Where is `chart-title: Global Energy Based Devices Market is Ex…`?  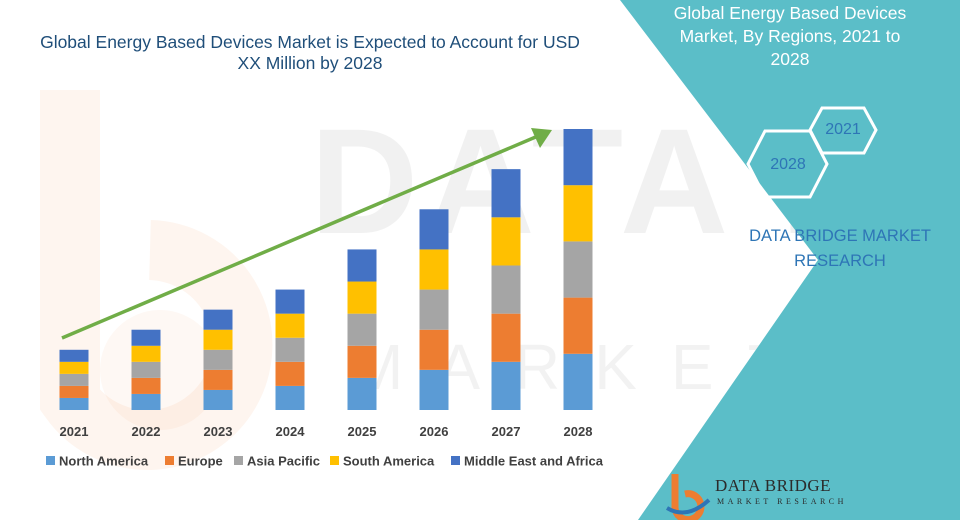 chart-title: Global Energy Based Devices Market is Ex… is located at coordinates (310, 52).